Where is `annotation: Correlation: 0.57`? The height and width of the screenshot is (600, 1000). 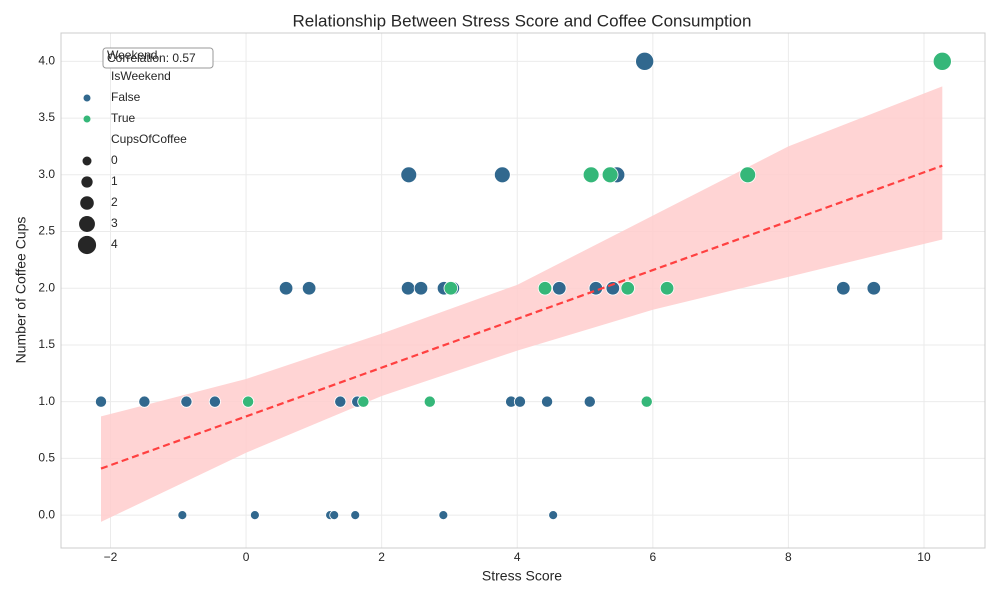 annotation: Correlation: 0.57 is located at coordinates (151, 58).